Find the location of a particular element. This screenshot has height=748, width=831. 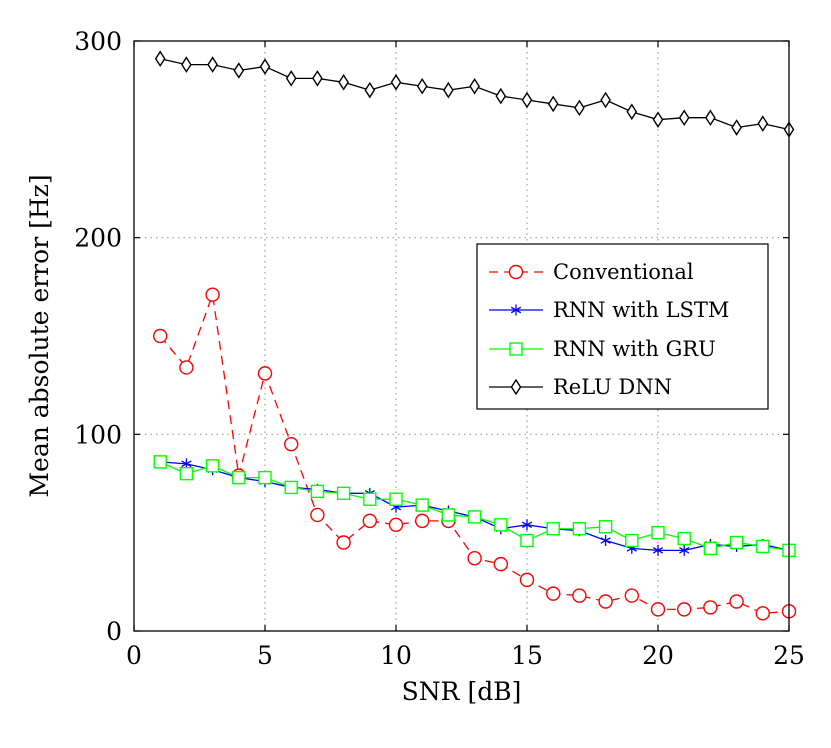

legend-item-rnn-with-lstm: RNN with LSTM is located at coordinates (609, 310).